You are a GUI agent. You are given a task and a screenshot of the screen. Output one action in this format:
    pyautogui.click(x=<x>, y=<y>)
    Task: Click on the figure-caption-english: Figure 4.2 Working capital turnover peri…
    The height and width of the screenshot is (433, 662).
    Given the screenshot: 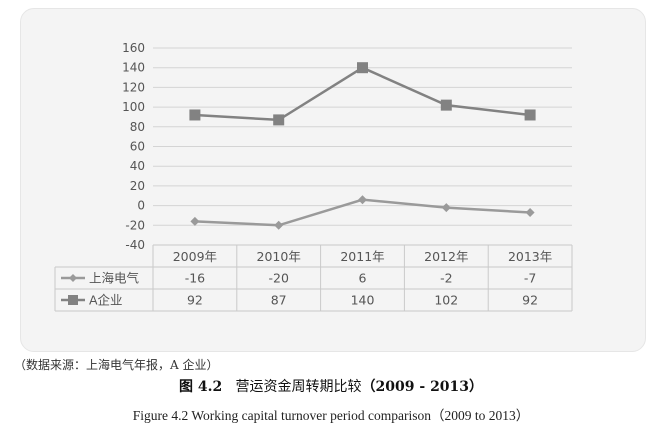 What is the action you would take?
    pyautogui.click(x=331, y=415)
    